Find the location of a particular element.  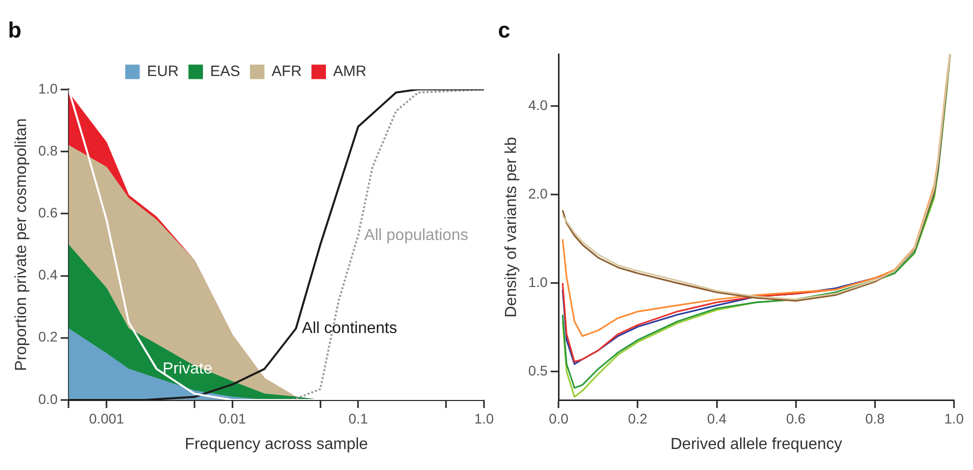

x-tick-label: 0.2 is located at coordinates (638, 418).